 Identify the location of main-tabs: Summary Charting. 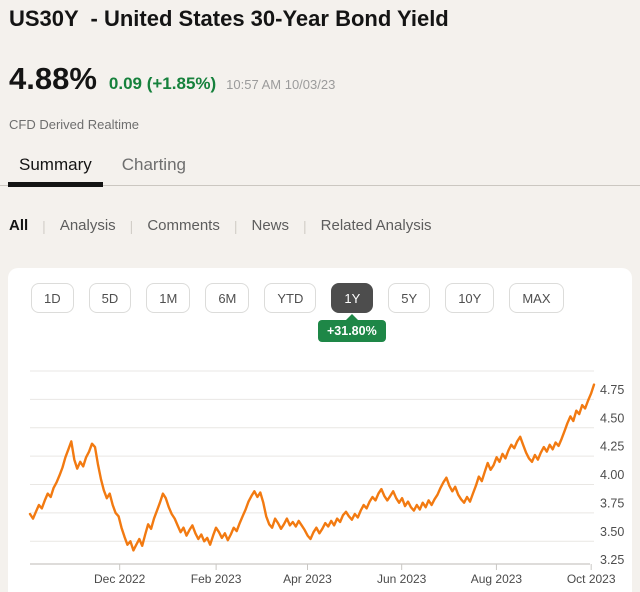
(320, 166).